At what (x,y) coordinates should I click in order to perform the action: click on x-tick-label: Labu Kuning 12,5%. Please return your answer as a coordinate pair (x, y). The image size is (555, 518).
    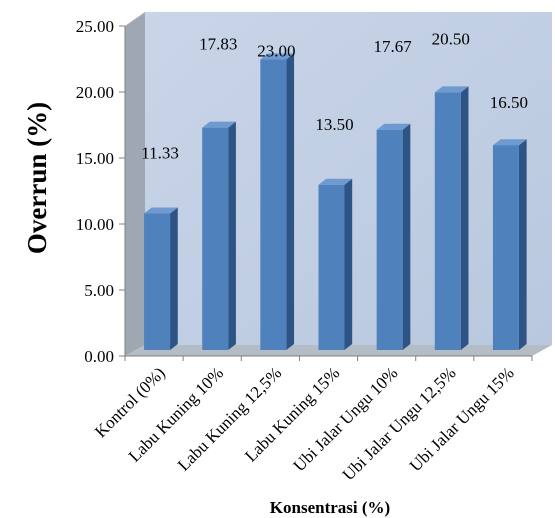
    Looking at the image, I should click on (229, 418).